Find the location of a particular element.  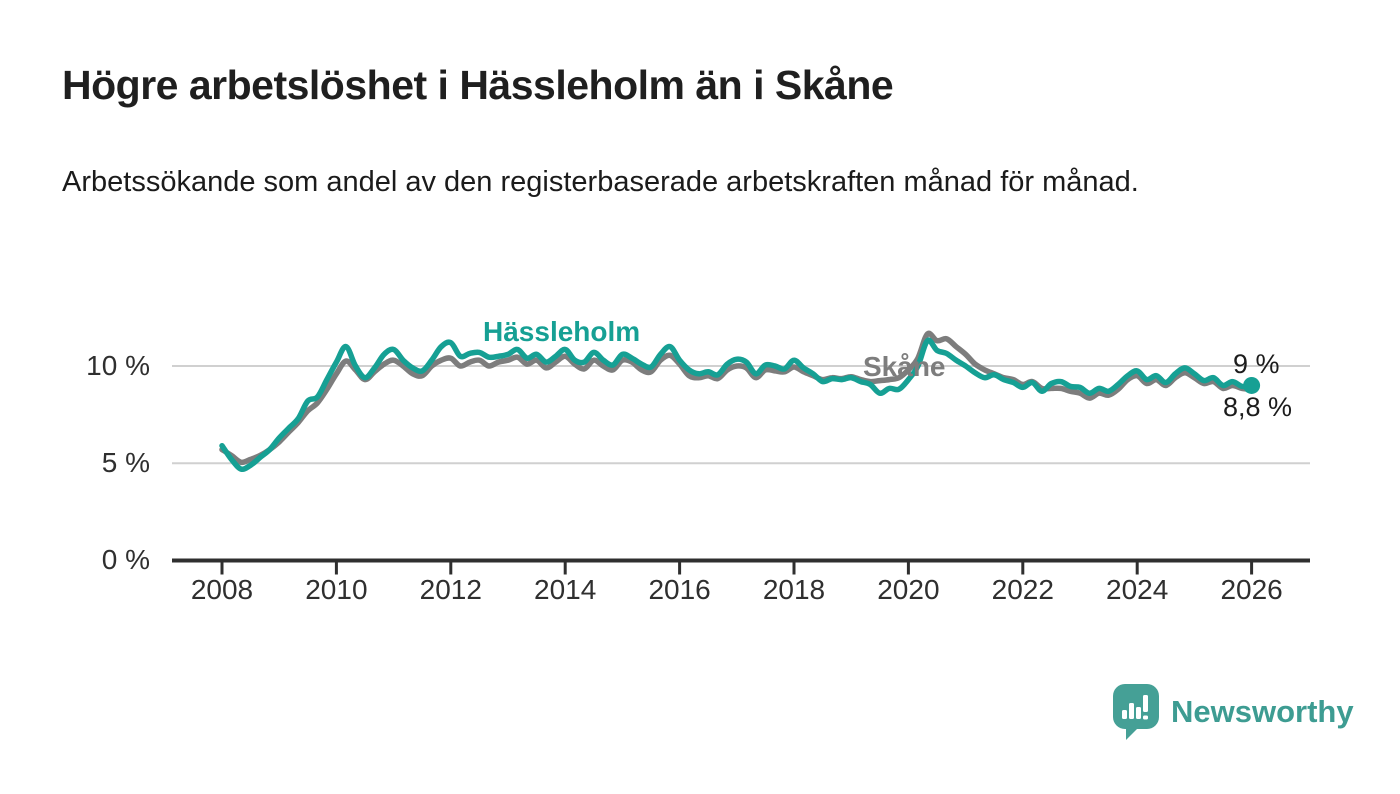

x-tick-label-2014: 2014 is located at coordinates (565, 589).